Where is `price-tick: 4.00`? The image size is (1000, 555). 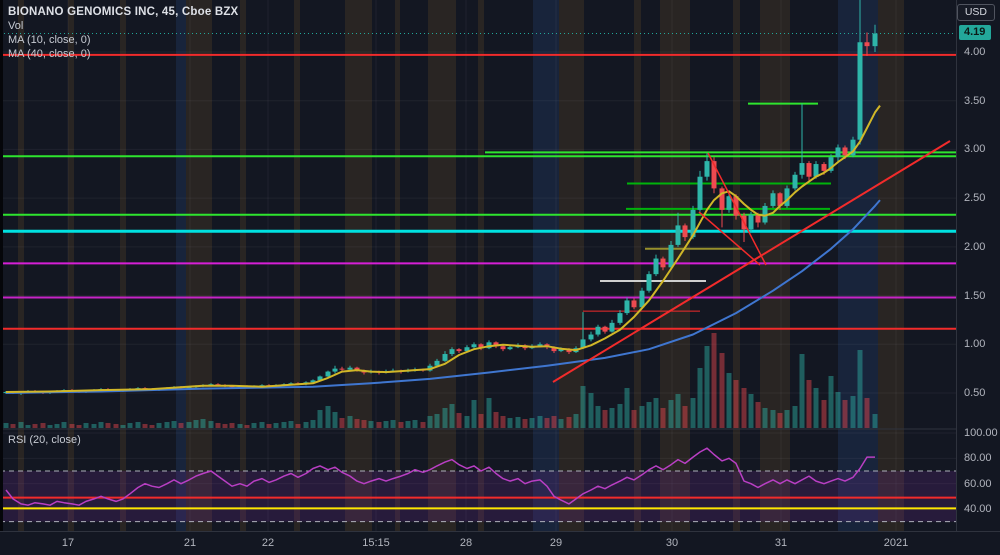
price-tick: 4.00 is located at coordinates (975, 52).